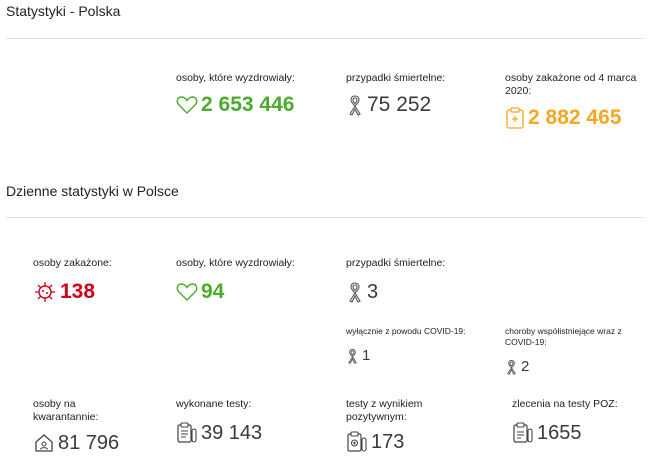  I want to click on stat-label: wykonane testy:, so click(214, 404).